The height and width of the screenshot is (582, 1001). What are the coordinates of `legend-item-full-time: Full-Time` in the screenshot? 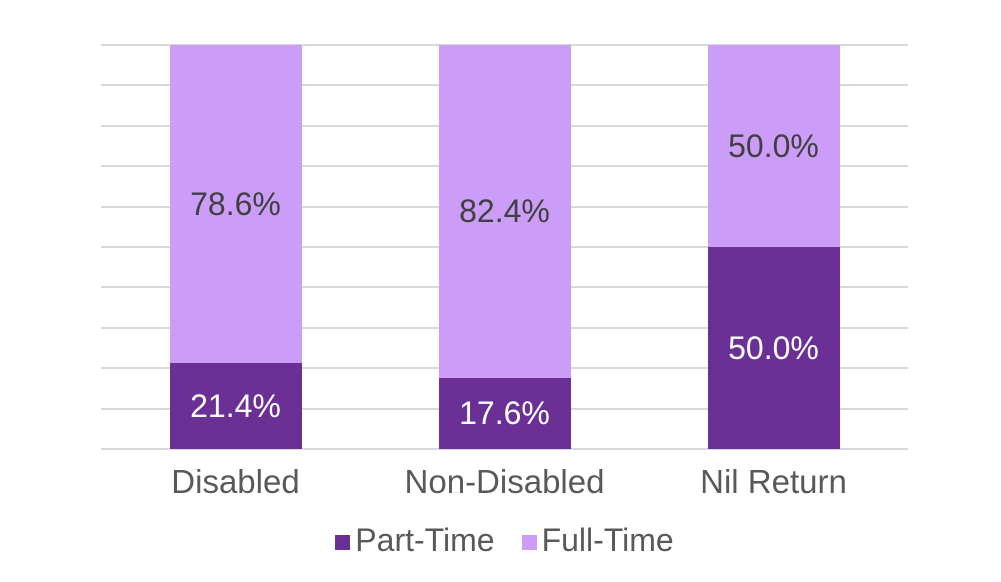 It's located at (597, 540).